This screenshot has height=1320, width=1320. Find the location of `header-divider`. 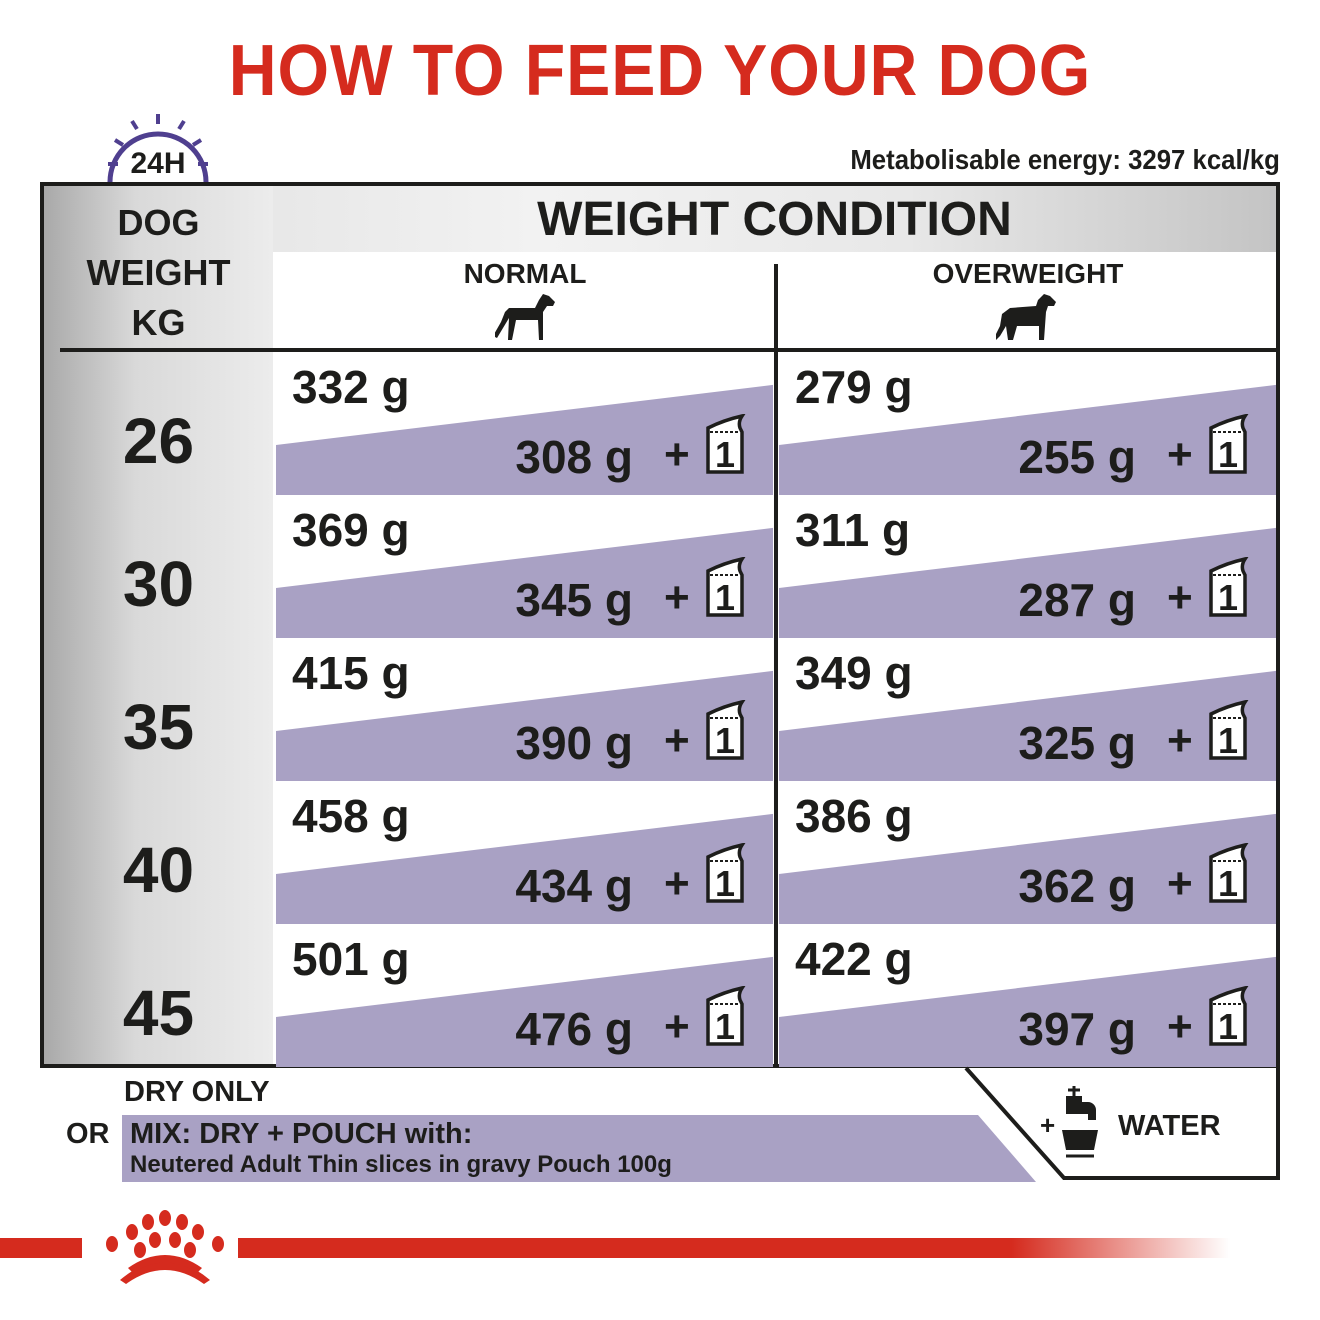

header-divider is located at coordinates (668, 350).